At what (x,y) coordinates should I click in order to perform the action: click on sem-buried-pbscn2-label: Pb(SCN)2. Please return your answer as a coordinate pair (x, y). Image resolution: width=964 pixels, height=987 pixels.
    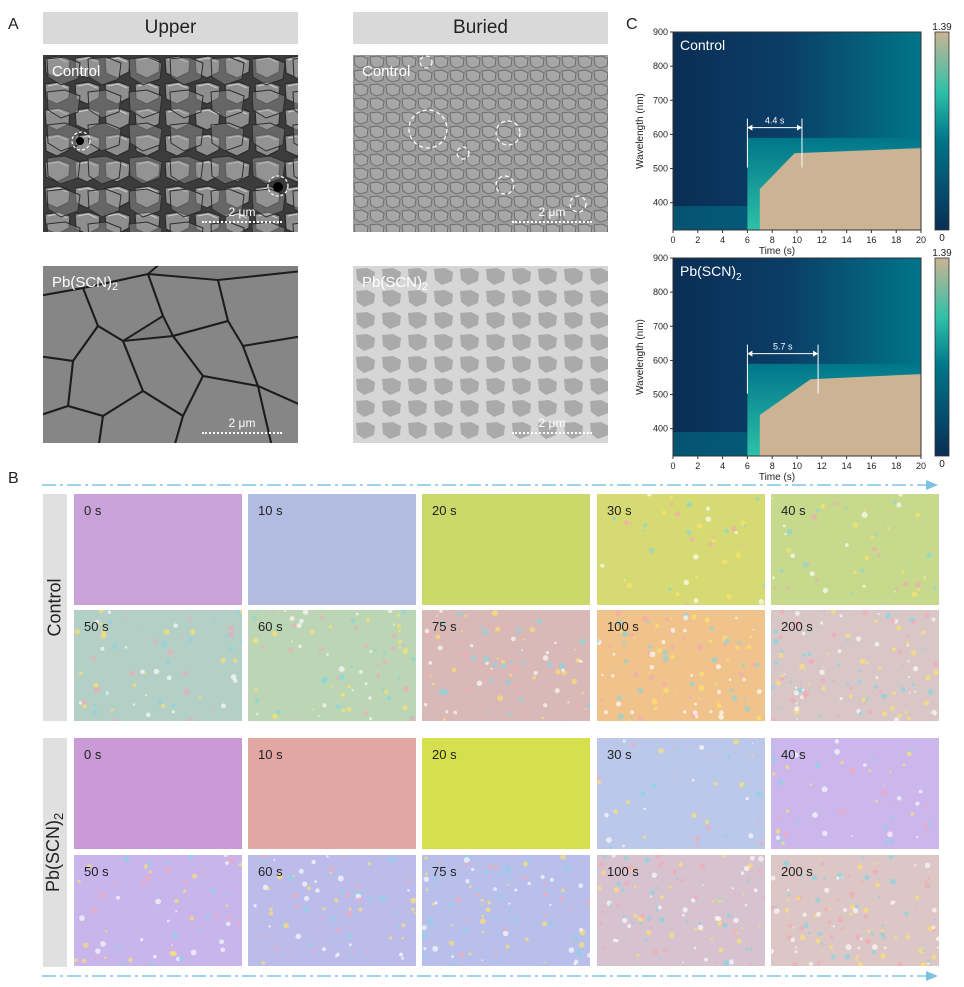
    Looking at the image, I should click on (395, 283).